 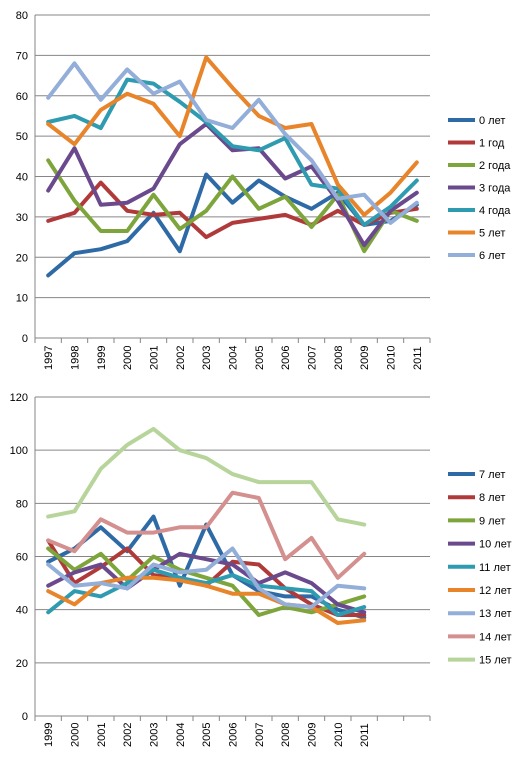 What do you see at coordinates (492, 256) in the screenshot?
I see `legend-label: 6 лет` at bounding box center [492, 256].